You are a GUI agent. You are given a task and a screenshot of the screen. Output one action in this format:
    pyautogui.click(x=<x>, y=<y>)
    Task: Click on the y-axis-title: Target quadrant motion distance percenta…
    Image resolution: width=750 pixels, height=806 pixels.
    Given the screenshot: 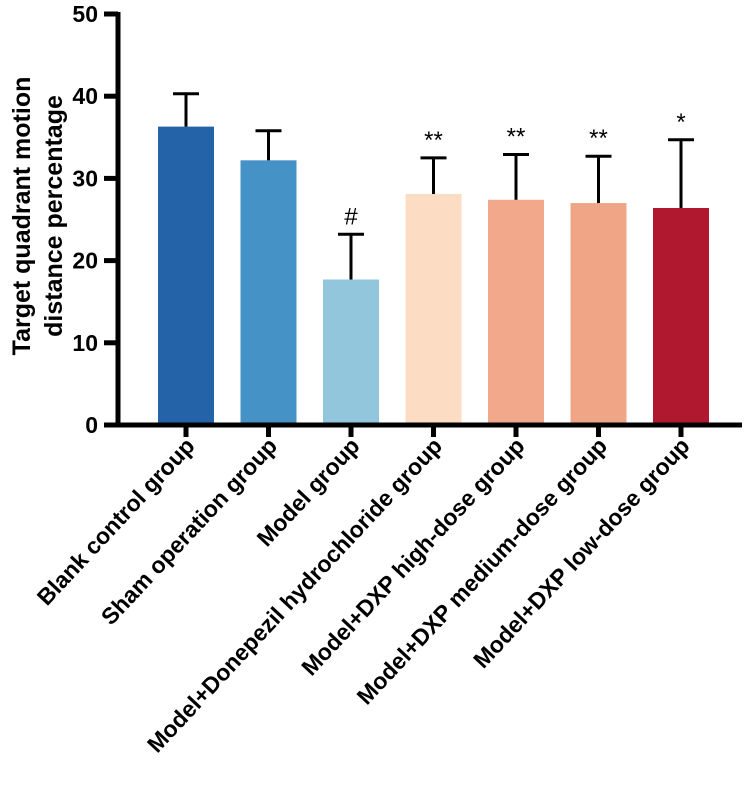 What is the action you would take?
    pyautogui.click(x=38, y=216)
    